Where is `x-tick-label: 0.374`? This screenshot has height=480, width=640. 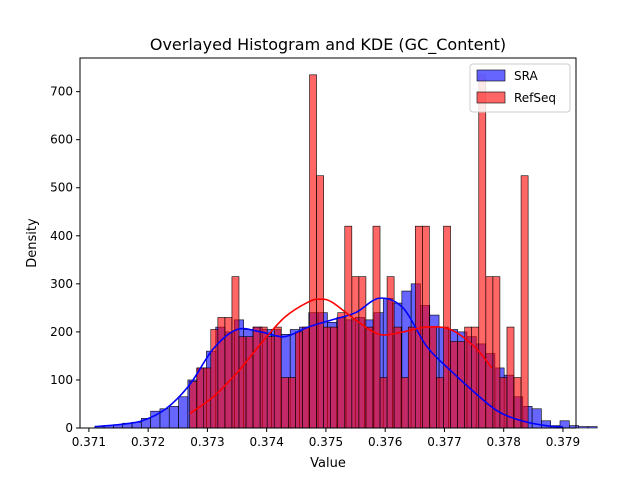 x-tick-label: 0.374 is located at coordinates (266, 442).